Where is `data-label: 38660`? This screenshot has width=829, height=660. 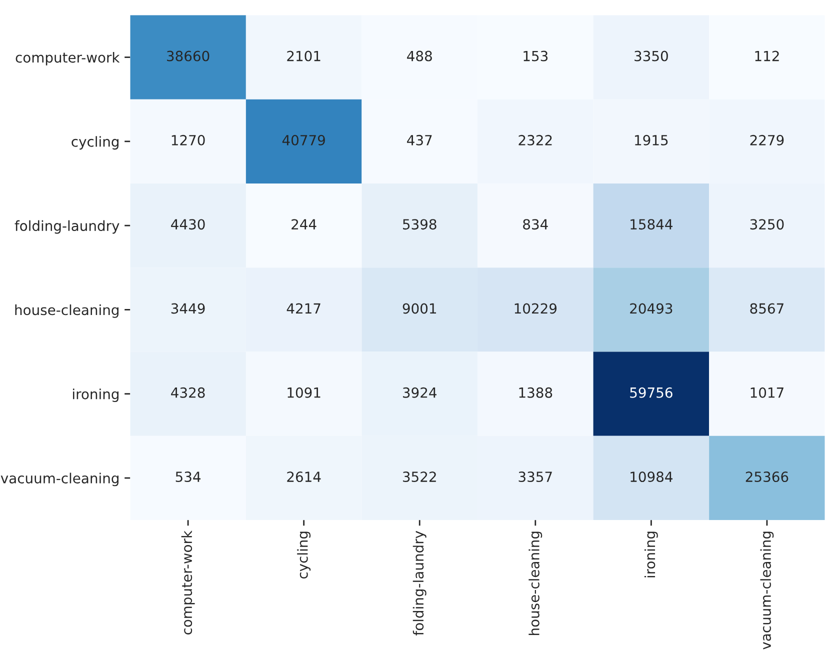 data-label: 38660 is located at coordinates (188, 56).